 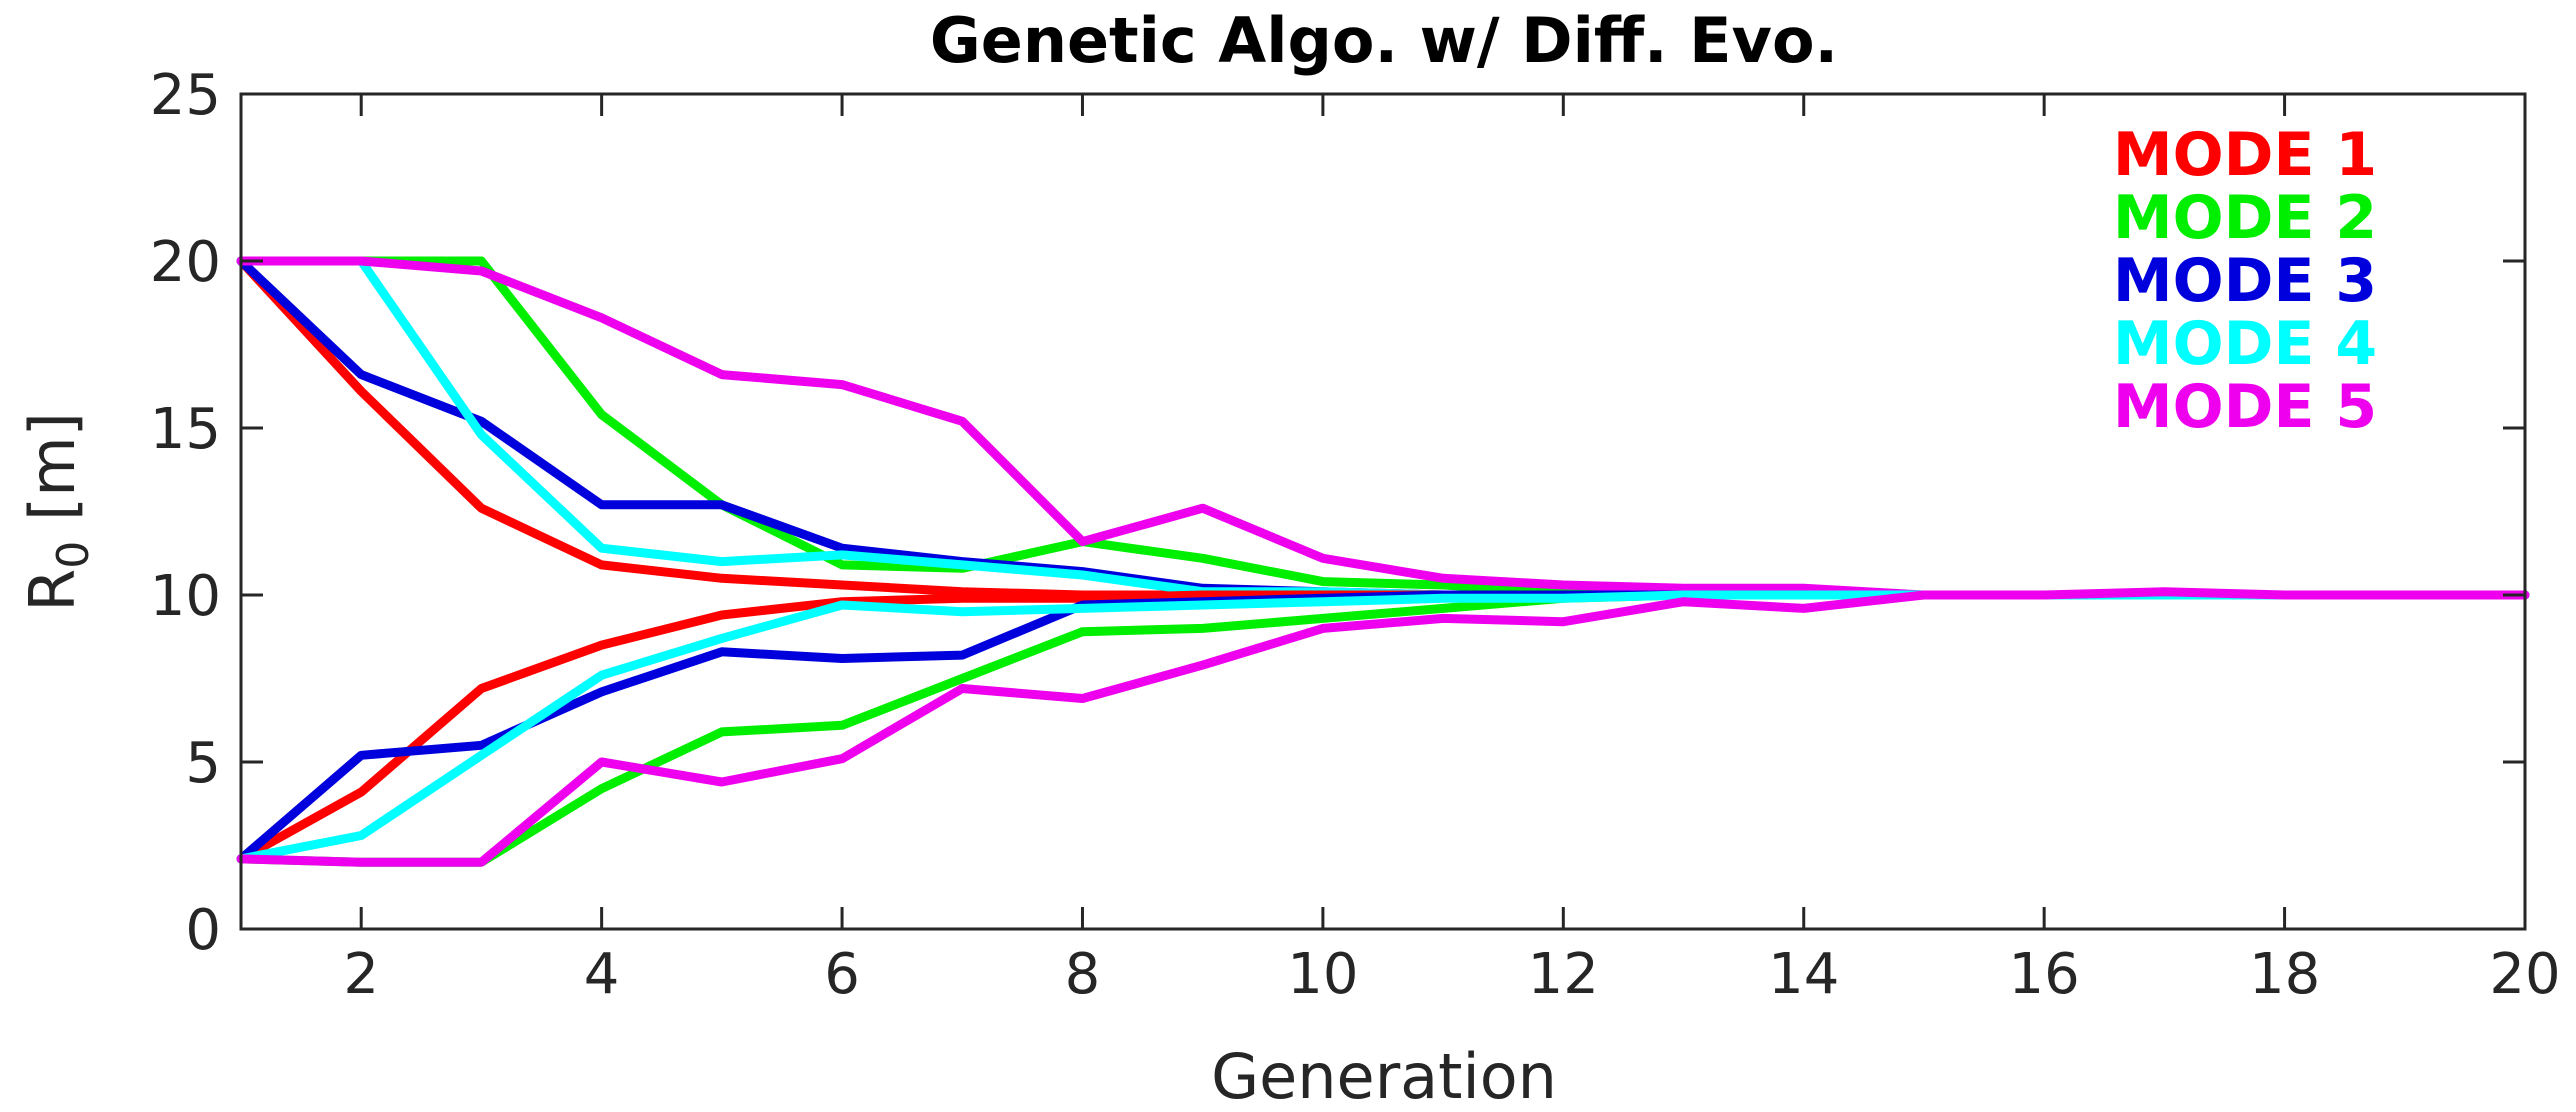 I want to click on legend-entry-mode-5: MODE 5, so click(x=2245, y=407).